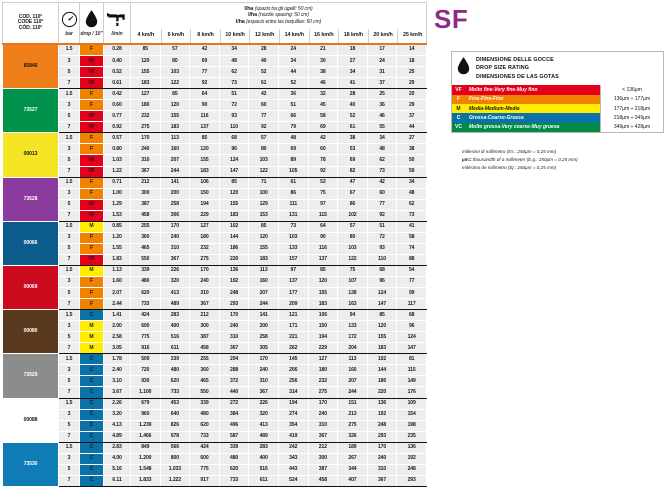  I want to click on lha-value-cell: 85, so click(263, 226).